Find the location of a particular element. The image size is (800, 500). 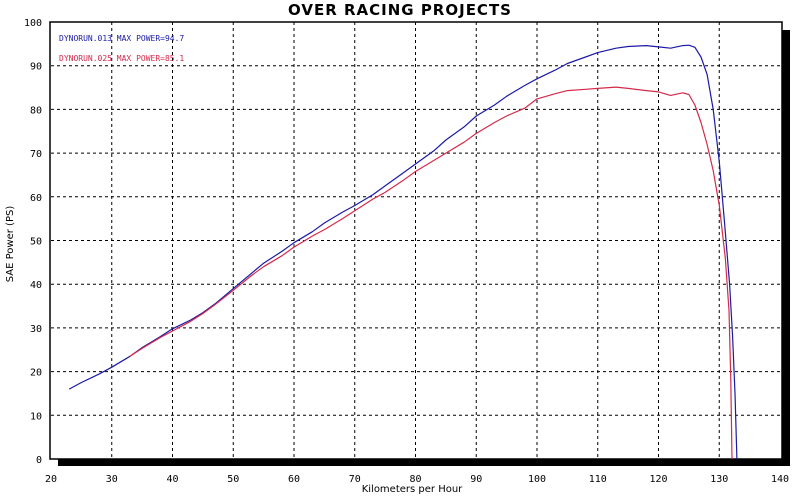

x-tick-label: 80 is located at coordinates (415, 479).